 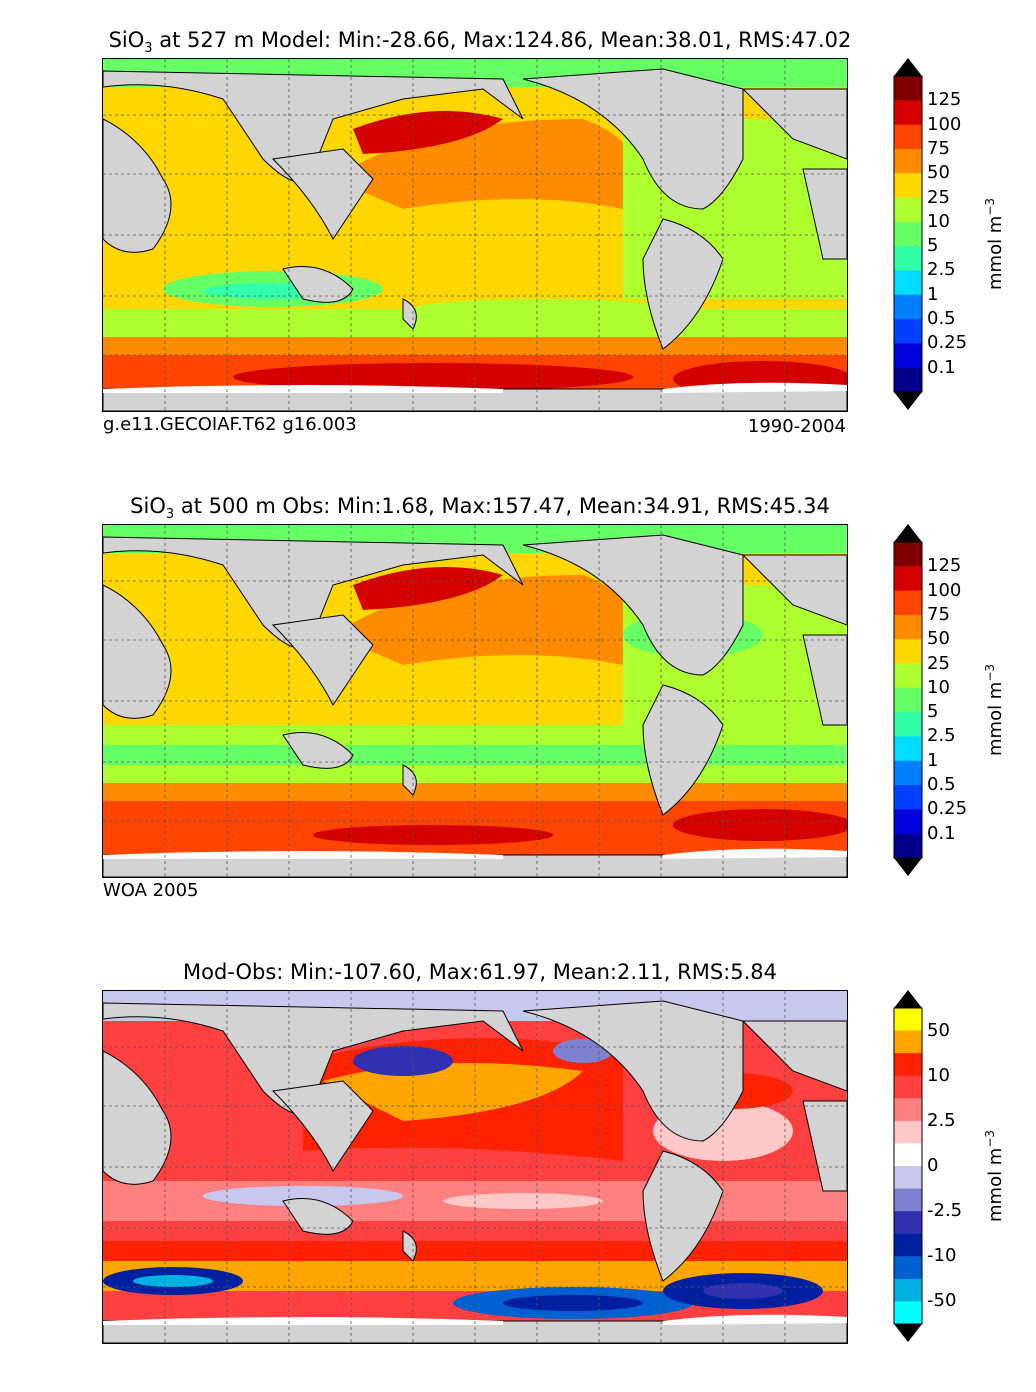 I want to click on colorbar-diff: 50 10 2.5 0 -2.5 -10 -50, so click(x=927, y=1169).